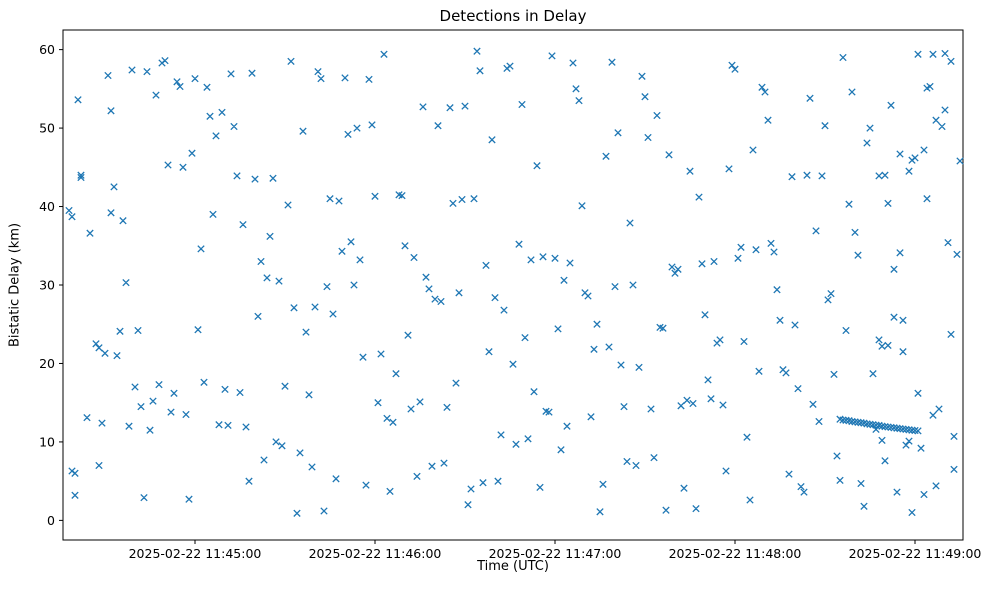 The image size is (990, 590). Describe the element at coordinates (47, 285) in the screenshot. I see `y-tick-label: 30` at that location.